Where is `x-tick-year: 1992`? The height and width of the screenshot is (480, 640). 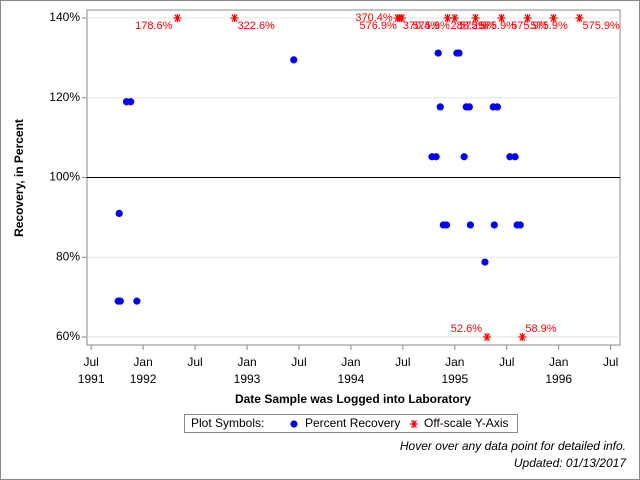 x-tick-year: 1992 is located at coordinates (143, 379).